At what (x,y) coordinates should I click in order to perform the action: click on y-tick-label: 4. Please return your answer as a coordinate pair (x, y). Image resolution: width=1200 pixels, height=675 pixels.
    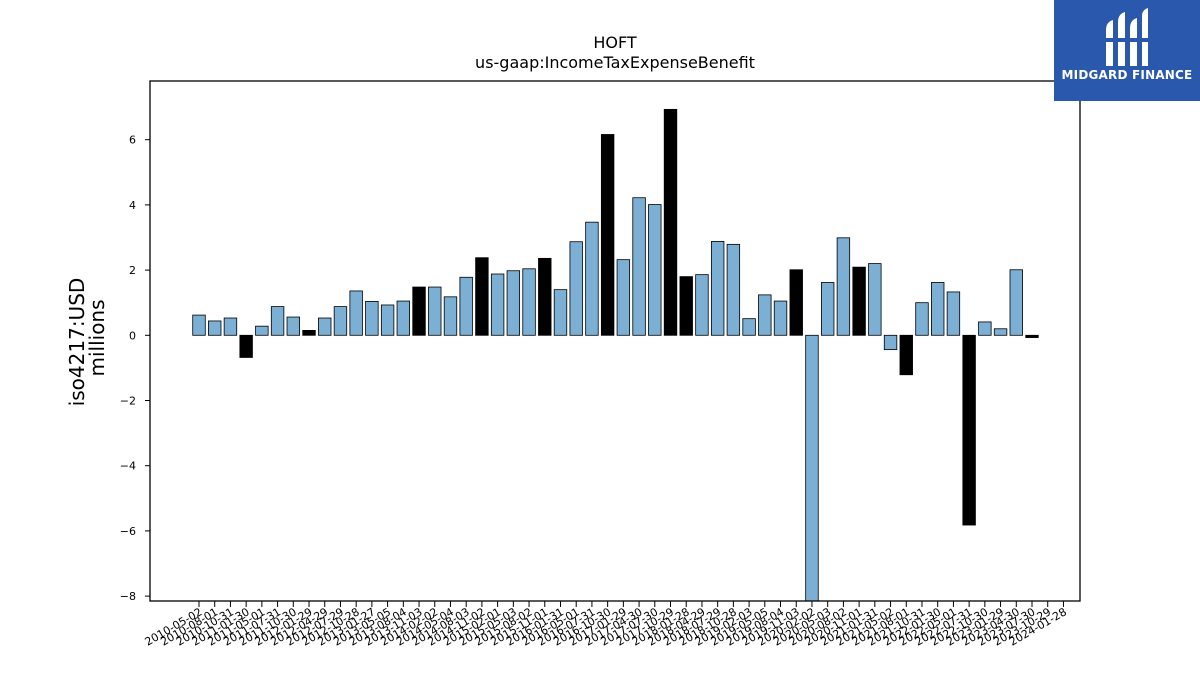
    Looking at the image, I should click on (132, 205).